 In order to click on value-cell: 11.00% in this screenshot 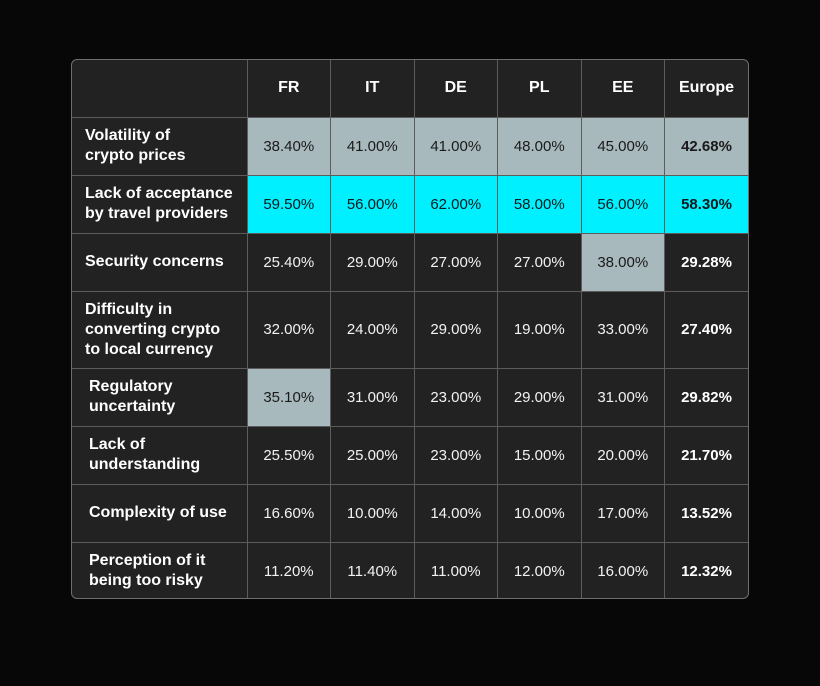, I will do `click(455, 569)`.